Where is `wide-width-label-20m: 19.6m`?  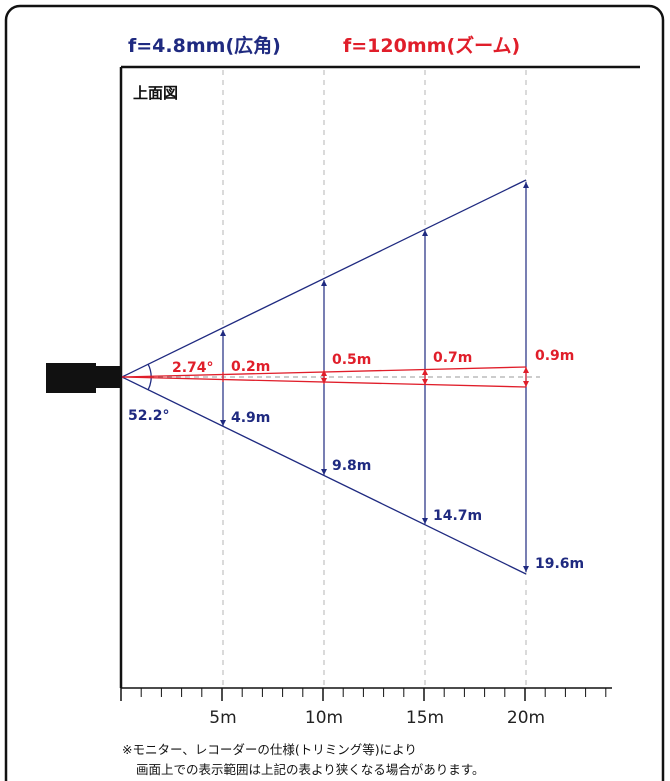 wide-width-label-20m: 19.6m is located at coordinates (559, 564).